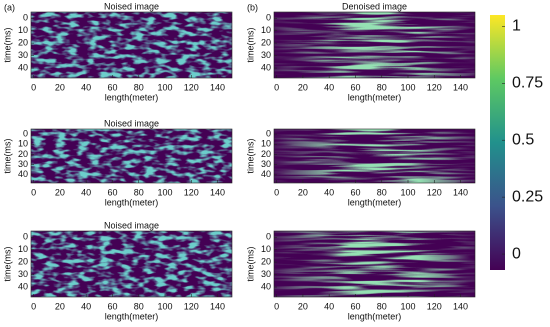  I want to click on colorbar: 0 0.25 0.5 0.75 1, so click(516, 142).